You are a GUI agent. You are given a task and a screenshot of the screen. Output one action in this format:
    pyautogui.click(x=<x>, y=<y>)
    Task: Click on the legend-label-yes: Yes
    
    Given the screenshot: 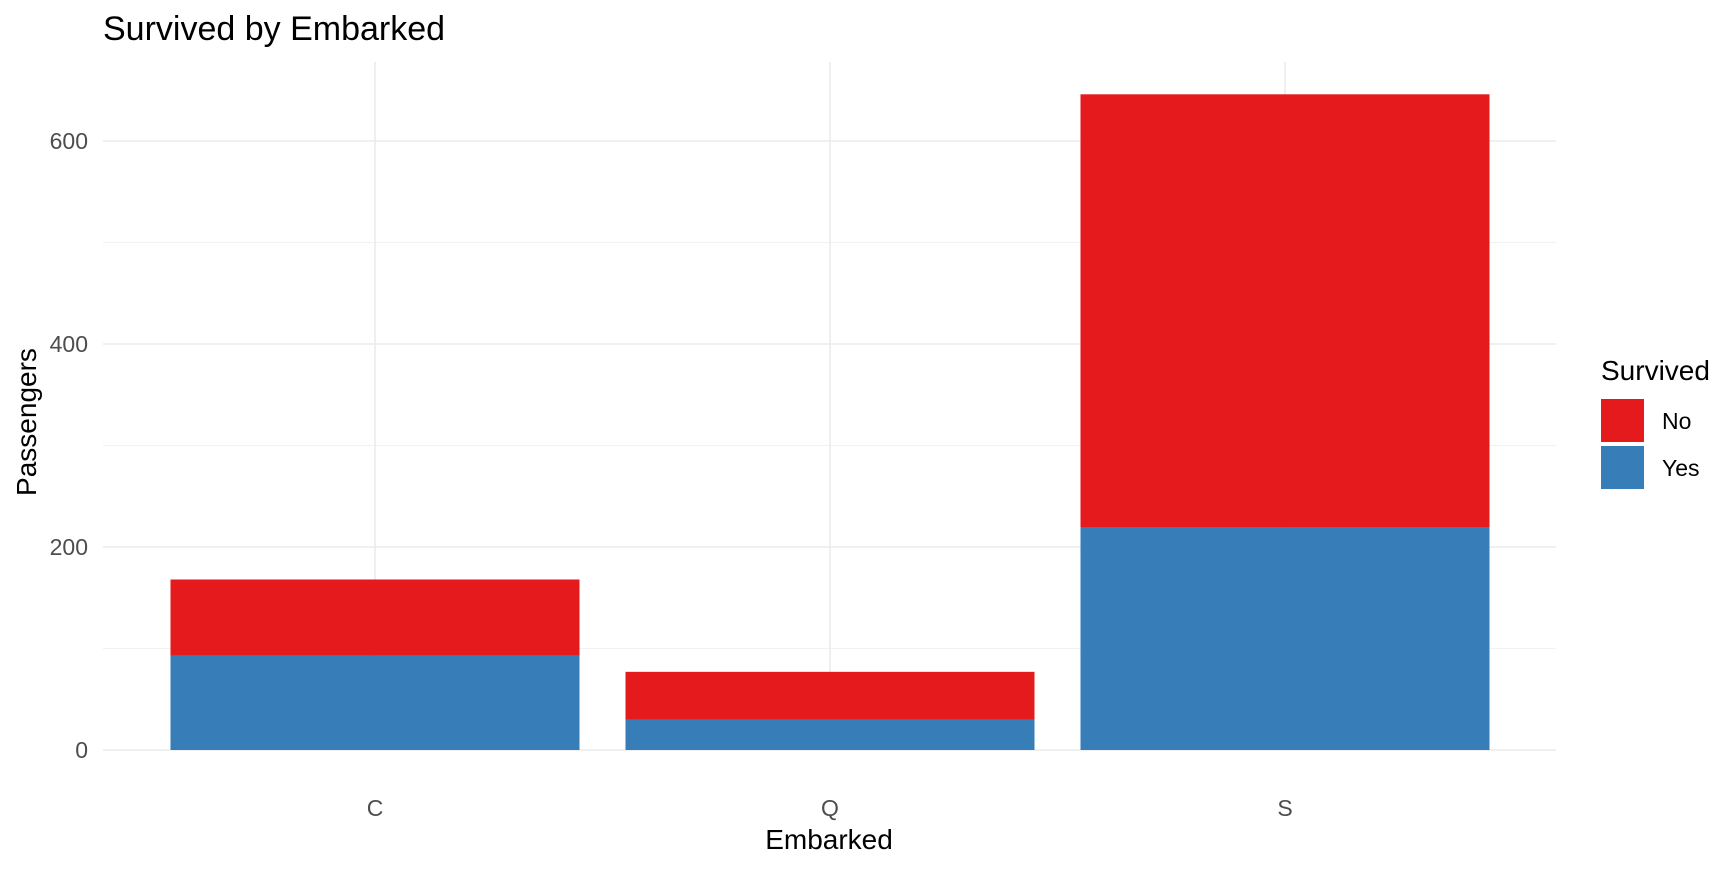 What is the action you would take?
    pyautogui.click(x=1681, y=468)
    